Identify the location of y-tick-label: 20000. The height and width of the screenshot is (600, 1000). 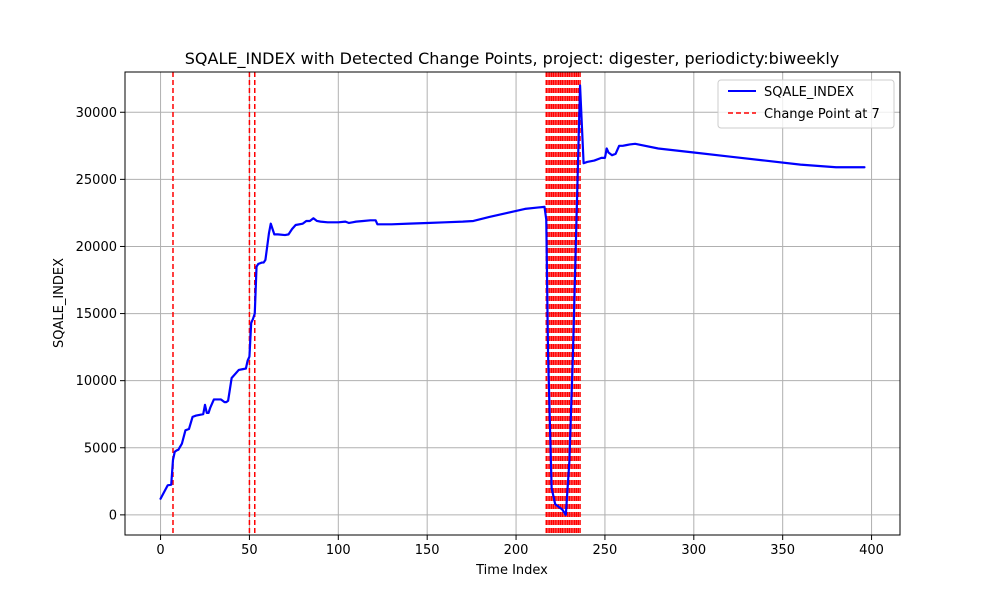
(96, 247).